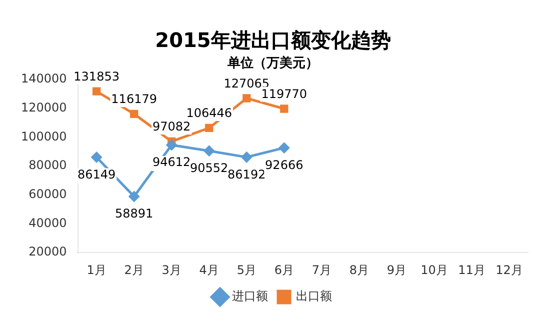 Image resolution: width=557 pixels, height=323 pixels. I want to click on x-tick-label: 1月, so click(96, 269).